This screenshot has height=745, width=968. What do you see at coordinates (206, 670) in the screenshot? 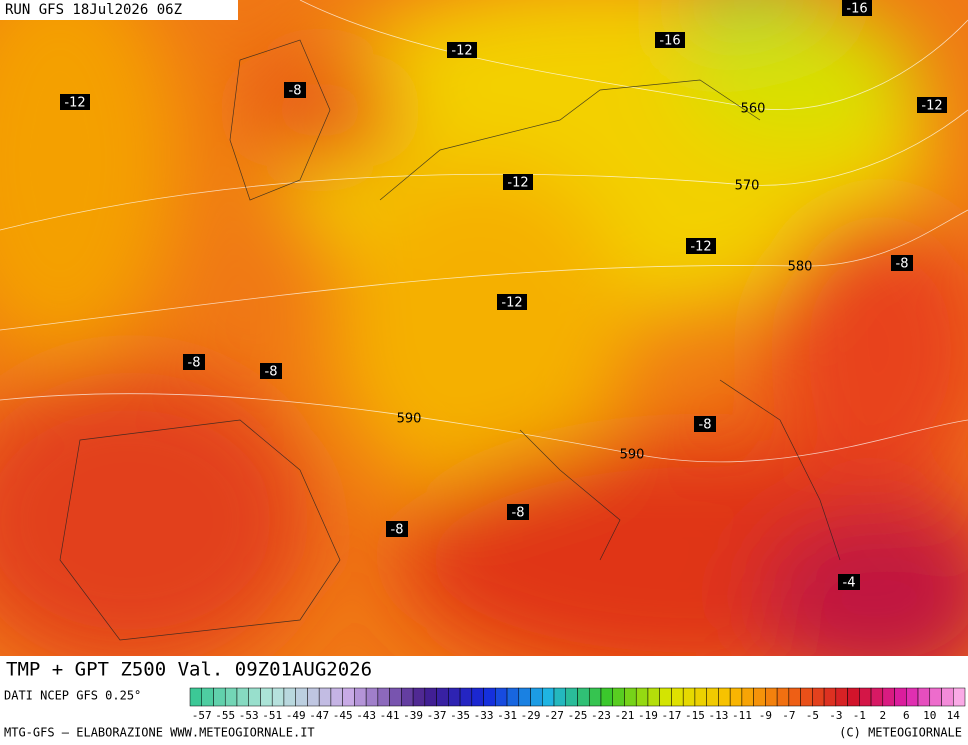
I see `title-box` at bounding box center [206, 670].